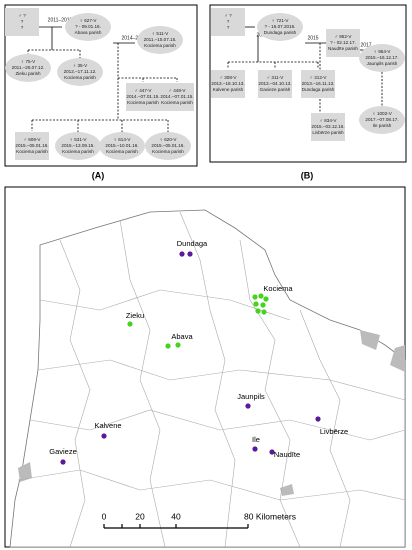 The width and height of the screenshot is (412, 550). What do you see at coordinates (135, 315) in the screenshot?
I see `place-label: Zieku` at bounding box center [135, 315].